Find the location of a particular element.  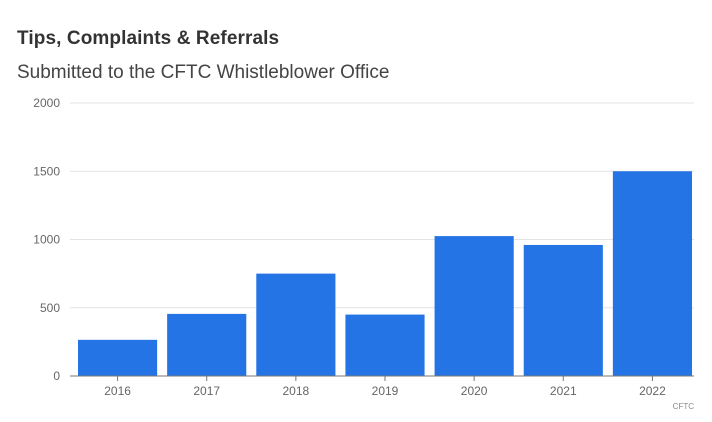

source-label: CFTC is located at coordinates (683, 406).